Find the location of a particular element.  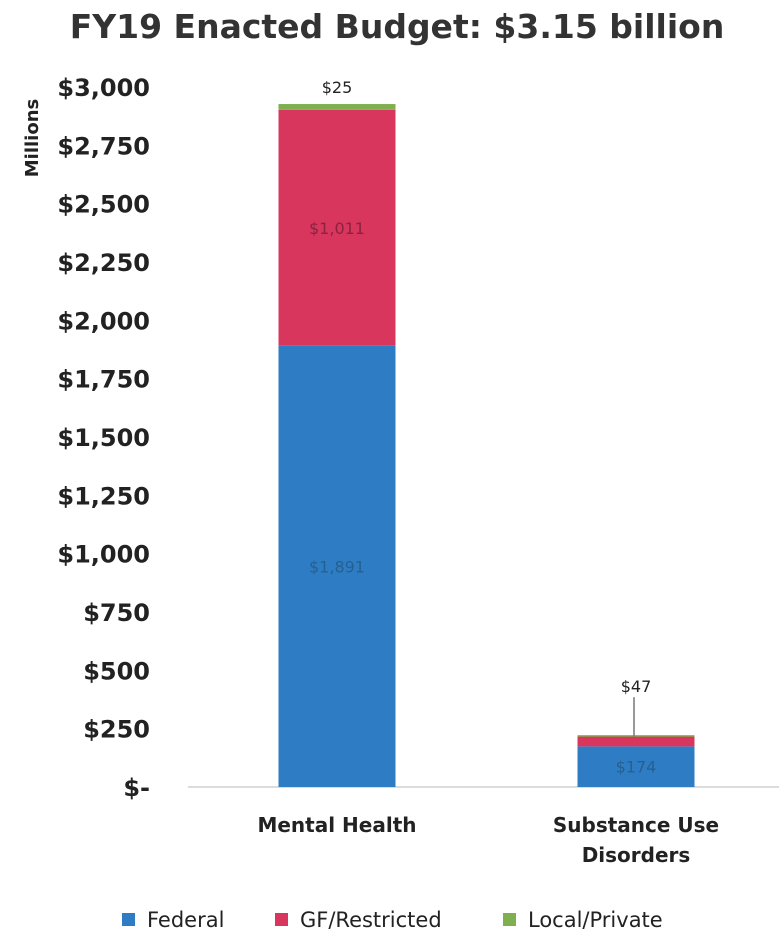

category-labels: Mental Health Substance Use Disorders is located at coordinates (488, 840).